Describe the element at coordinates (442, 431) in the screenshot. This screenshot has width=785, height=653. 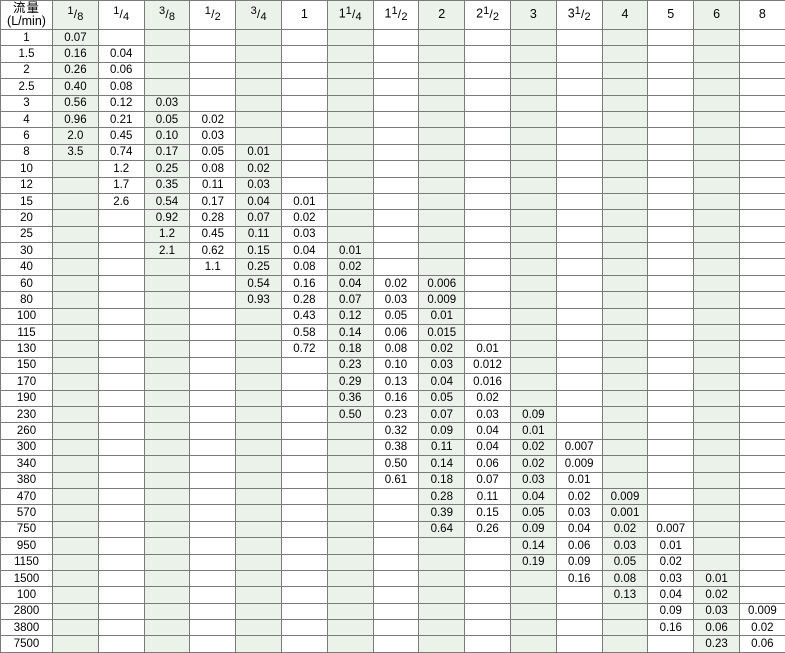
I see `table-cell: 0.09` at that location.